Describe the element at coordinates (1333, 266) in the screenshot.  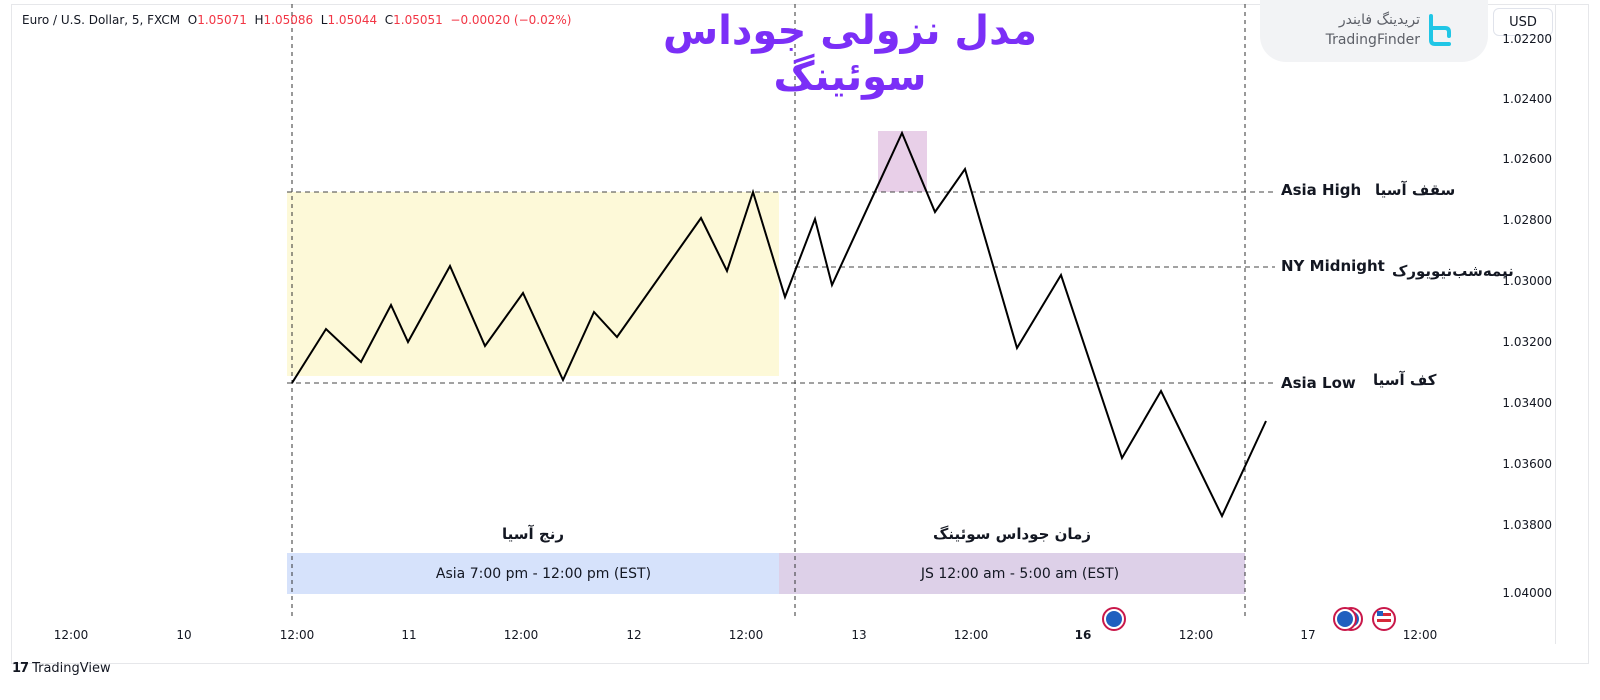
I see `ny-midnight-label: NY Midnight` at that location.